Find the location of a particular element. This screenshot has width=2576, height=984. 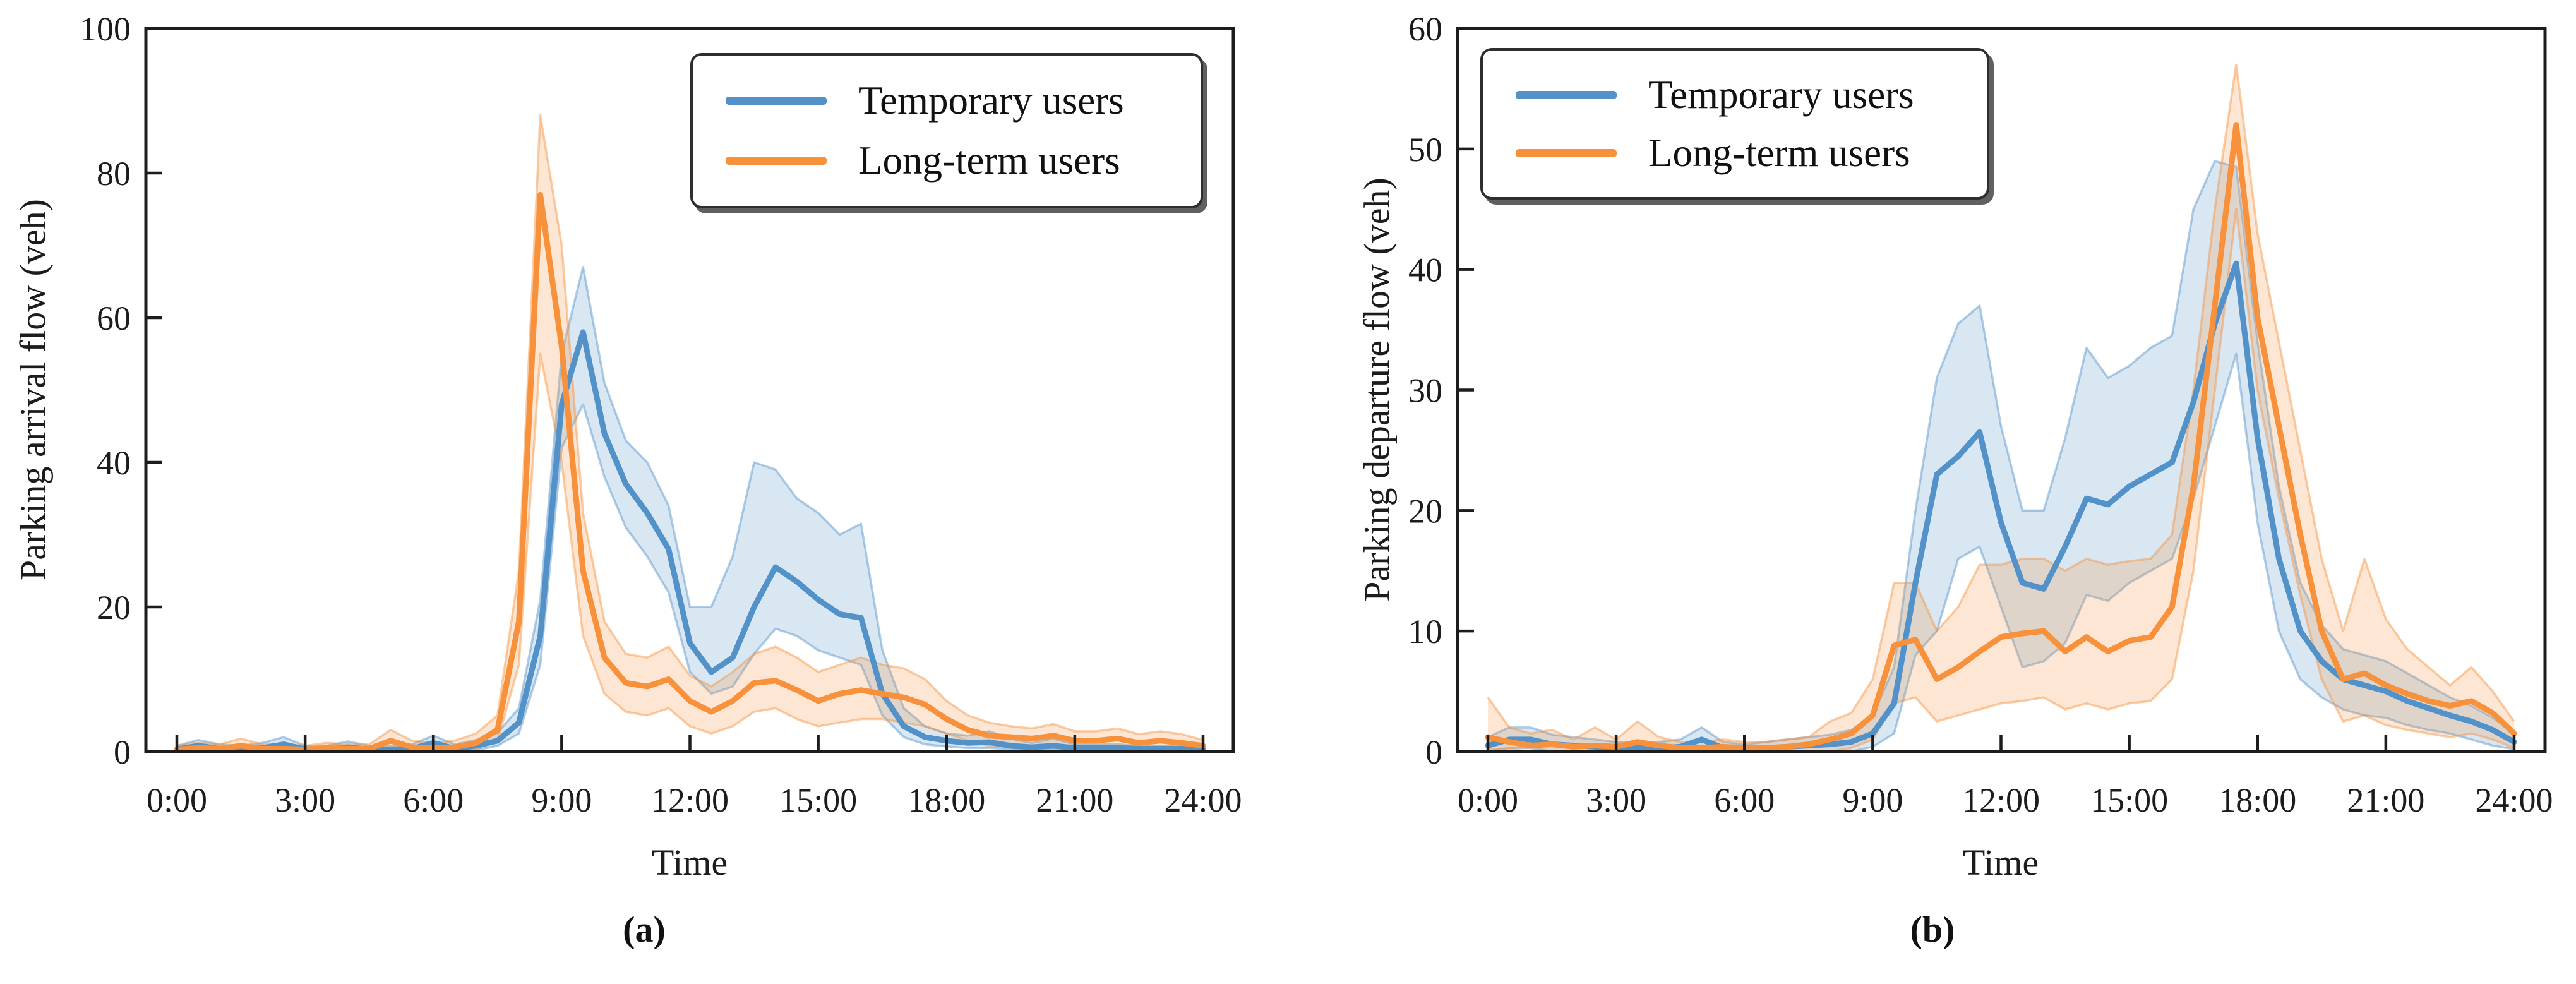

y-tick-label: 80 is located at coordinates (114, 174).